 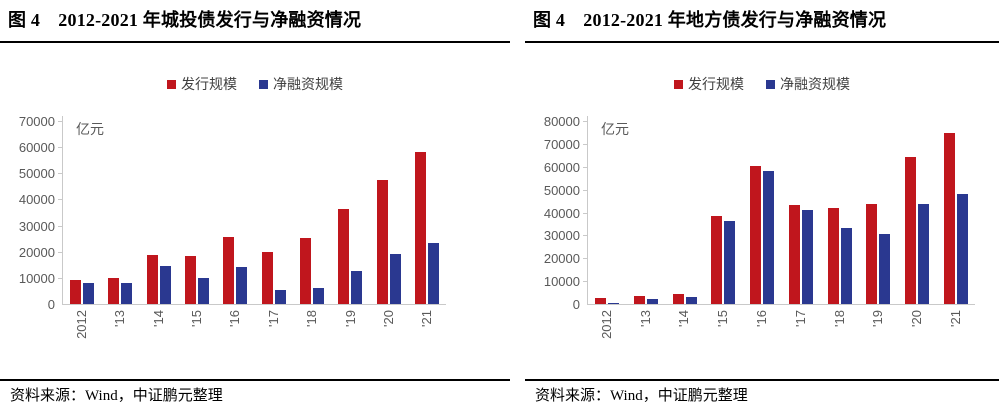 I want to click on y-tick-label: 0, so click(x=576, y=304).